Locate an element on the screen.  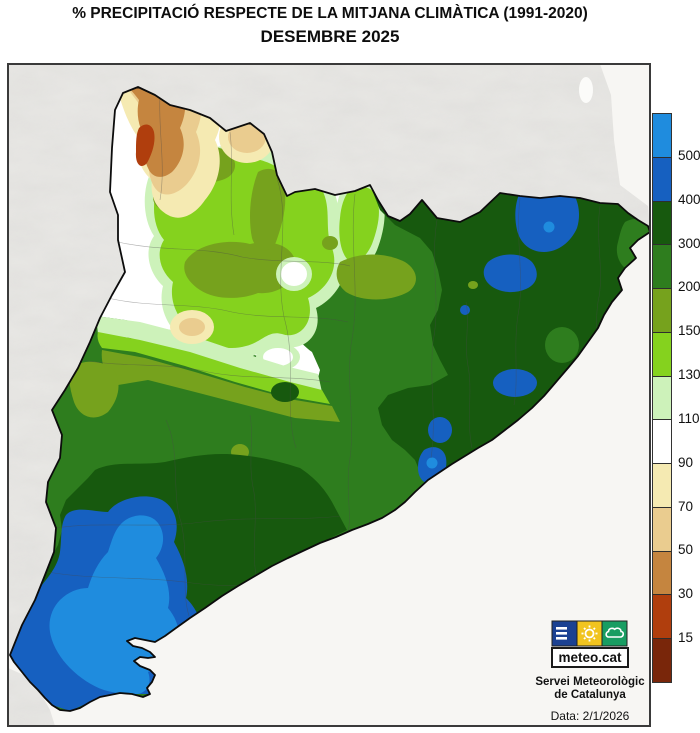
legend-label: 300 is located at coordinates (689, 243).